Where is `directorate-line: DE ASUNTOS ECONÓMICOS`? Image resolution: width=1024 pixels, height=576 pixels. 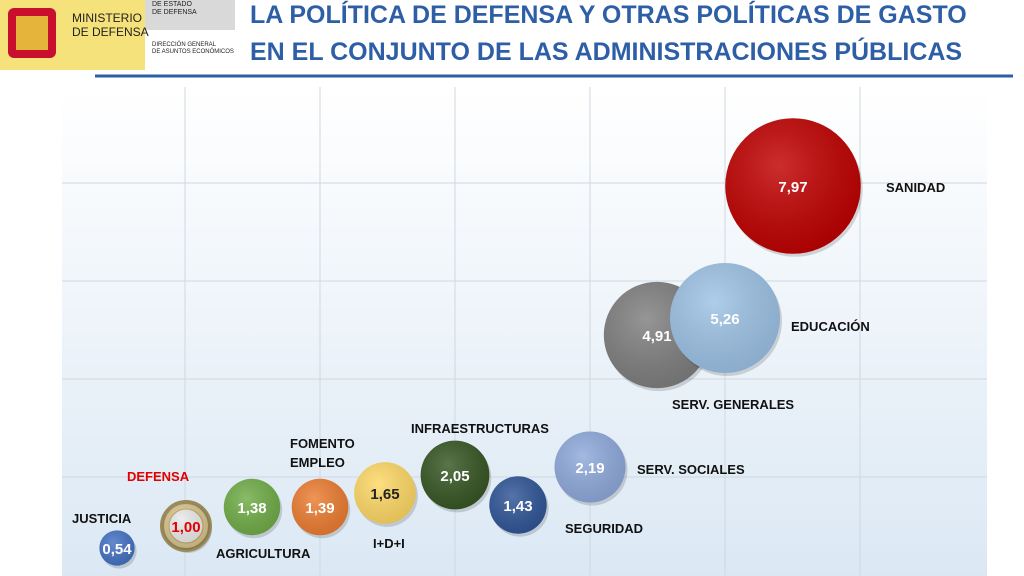
directorate-line: DE ASUNTOS ECONÓMICOS is located at coordinates (193, 51).